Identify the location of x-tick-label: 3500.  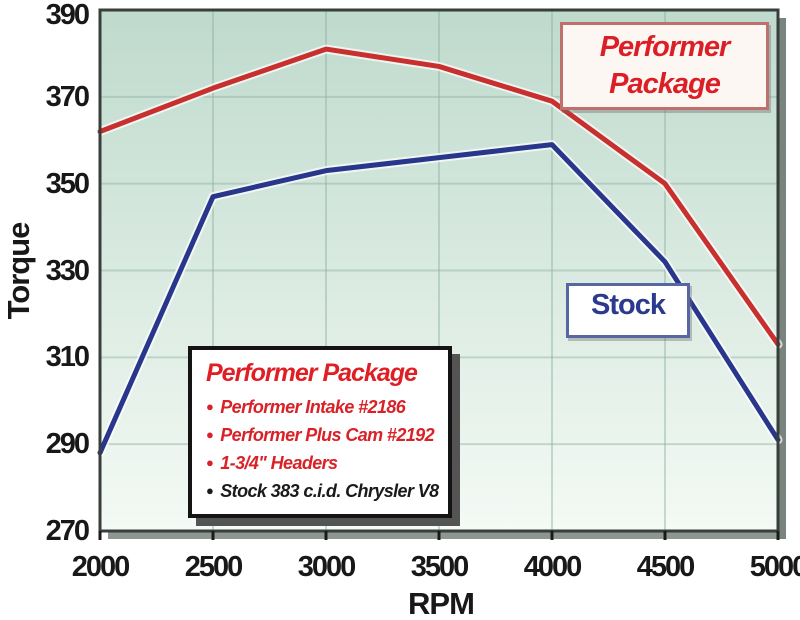
(440, 567).